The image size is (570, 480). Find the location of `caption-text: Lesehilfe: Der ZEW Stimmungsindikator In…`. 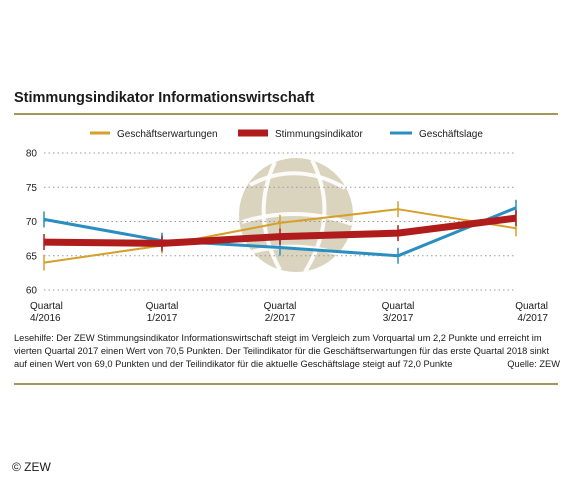

caption-text: Lesehilfe: Der ZEW Stimmungsindikator In… is located at coordinates (282, 351).